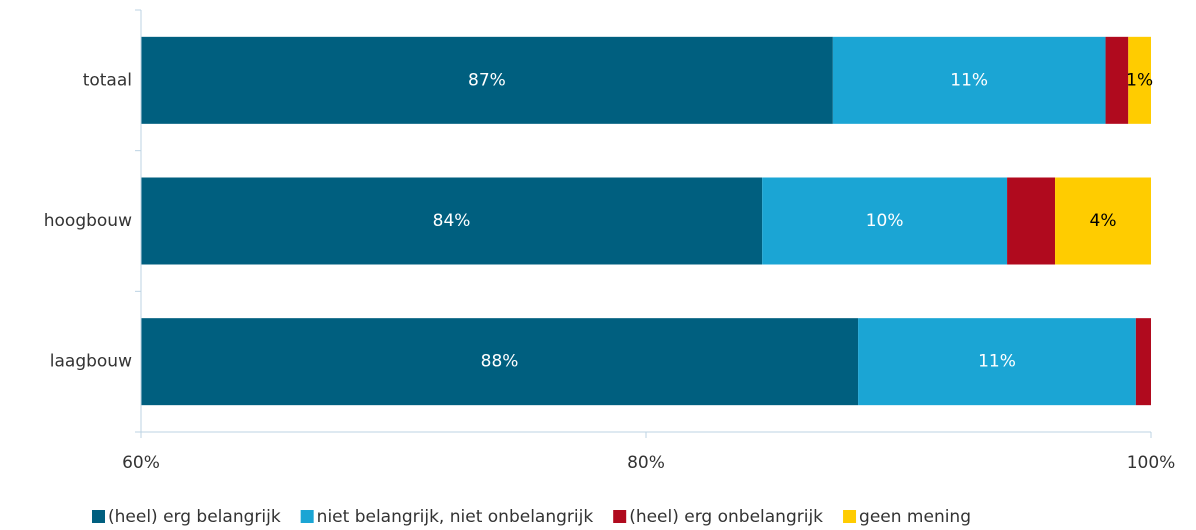  What do you see at coordinates (1151, 463) in the screenshot?
I see `x-tick-label: 100%` at bounding box center [1151, 463].